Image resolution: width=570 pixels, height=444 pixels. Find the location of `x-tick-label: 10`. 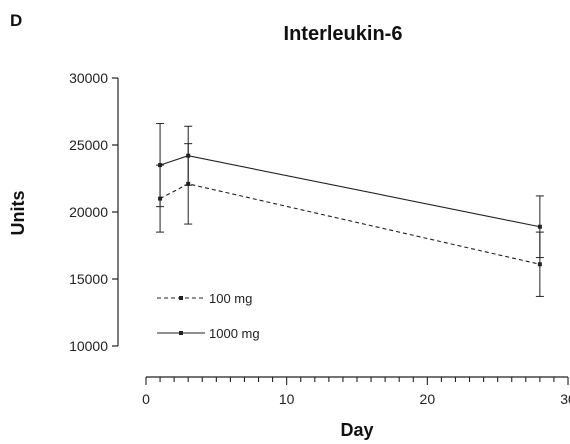

x-tick-label: 10 is located at coordinates (287, 399).